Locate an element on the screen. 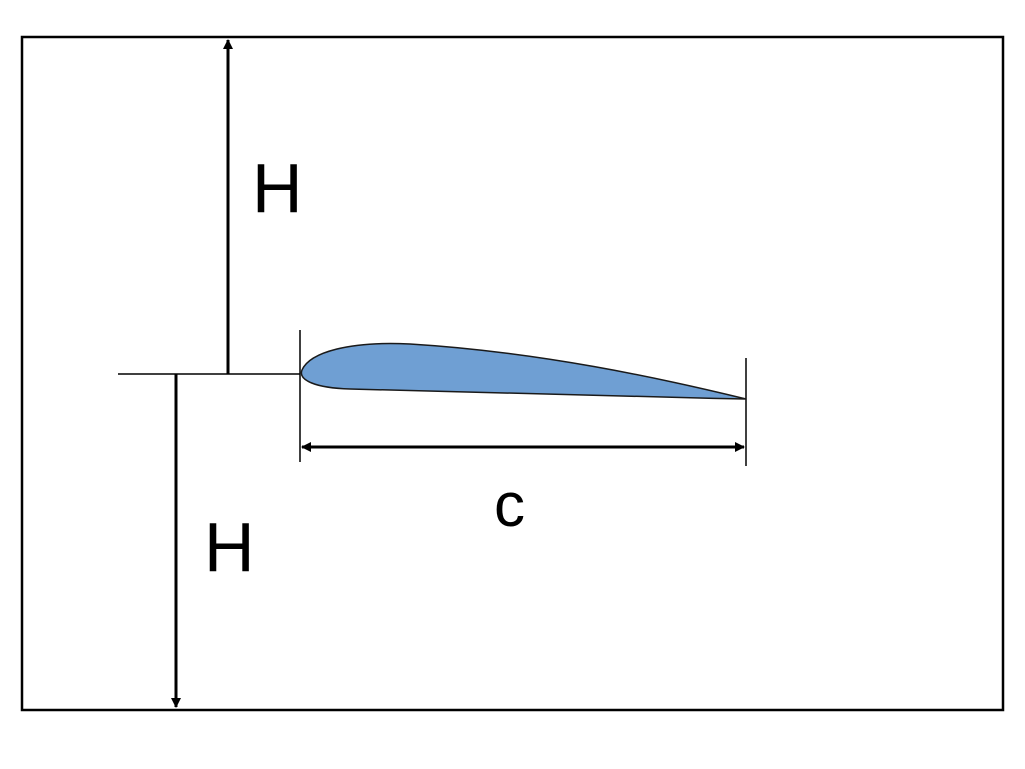  height-below-label: H is located at coordinates (229, 547).